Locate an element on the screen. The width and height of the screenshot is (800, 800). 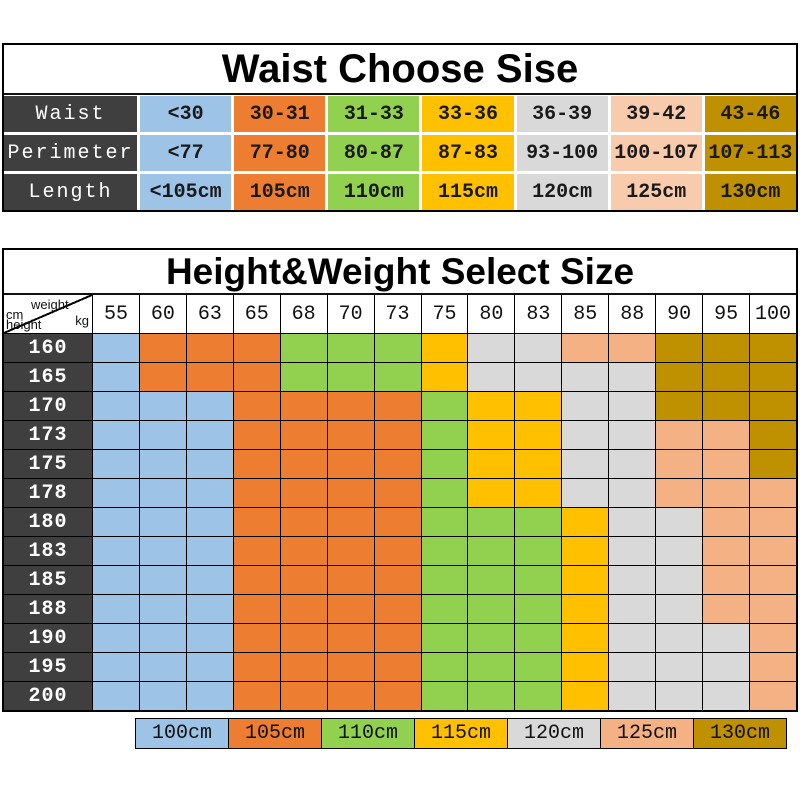
height-label-cell: 190 is located at coordinates (48, 638).